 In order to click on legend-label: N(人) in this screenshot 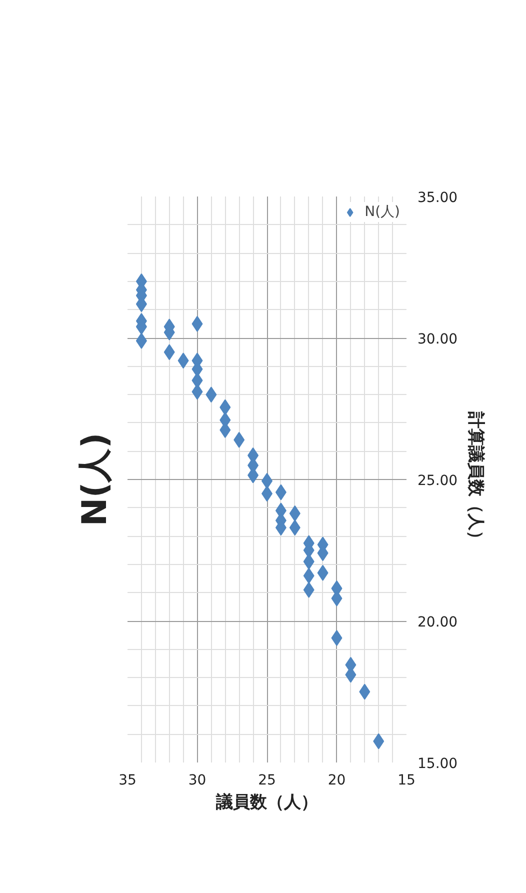, I will do `click(382, 212)`.